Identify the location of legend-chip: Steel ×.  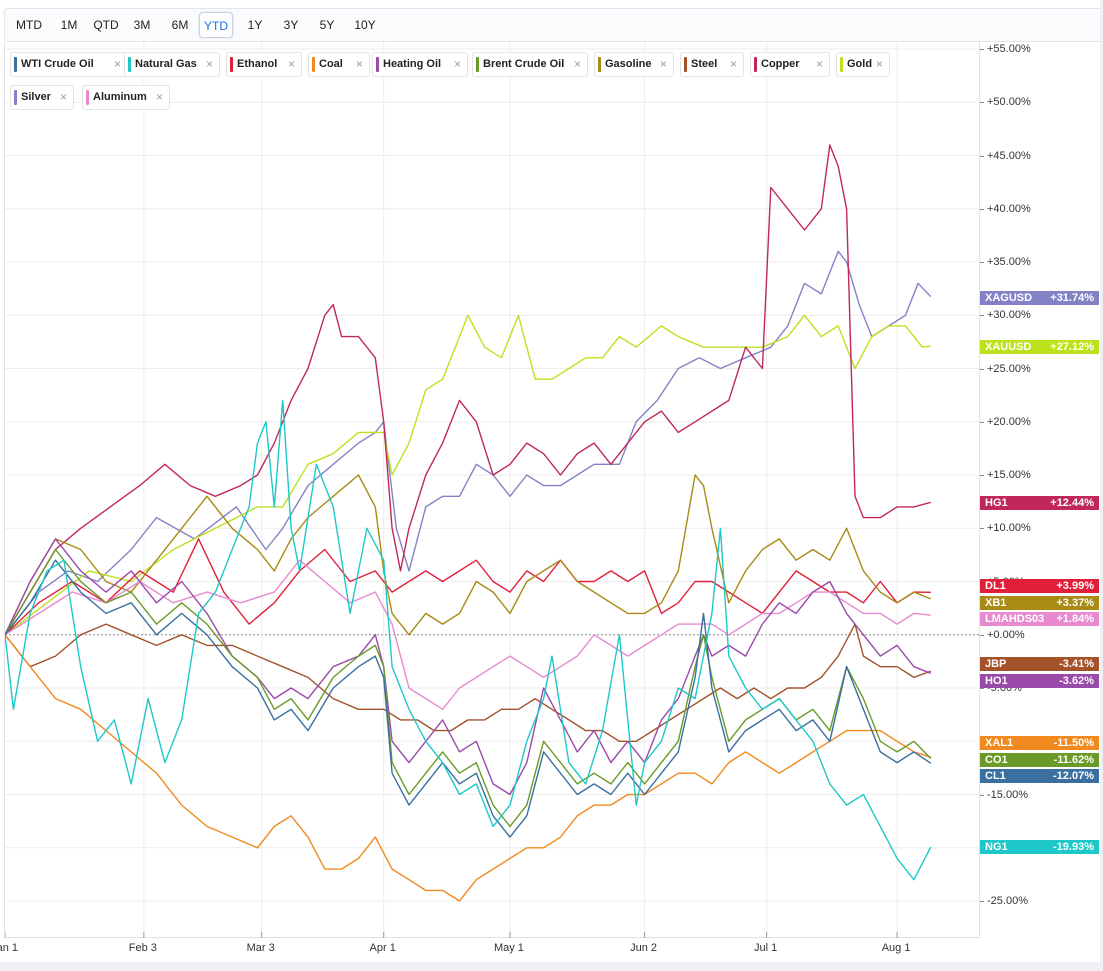
(712, 64).